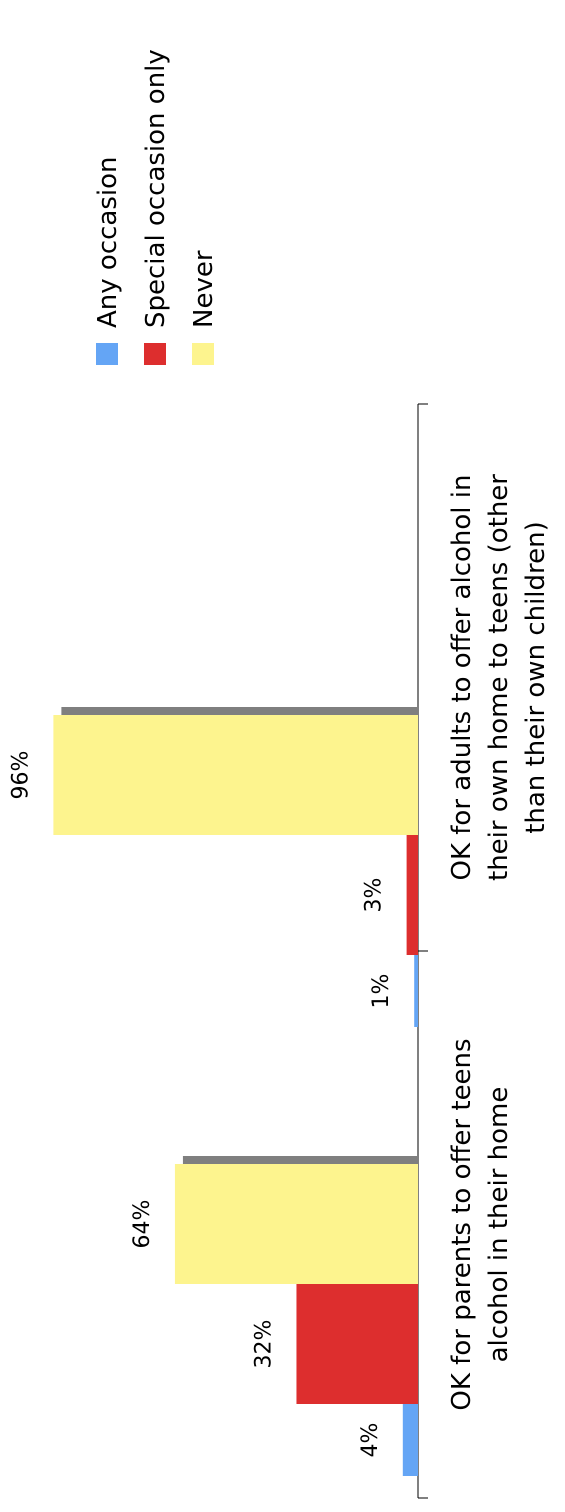  What do you see at coordinates (204, 289) in the screenshot?
I see `legend-label-2: Never` at bounding box center [204, 289].